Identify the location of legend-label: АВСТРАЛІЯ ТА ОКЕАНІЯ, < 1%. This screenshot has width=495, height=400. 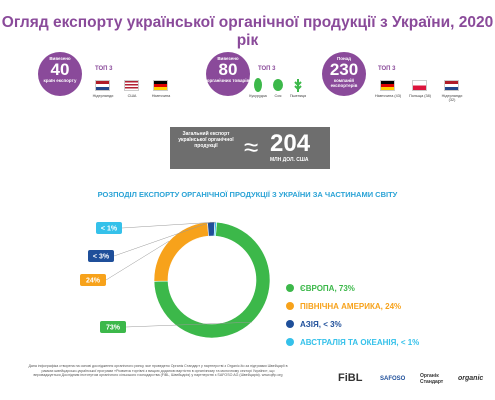
(359, 342).